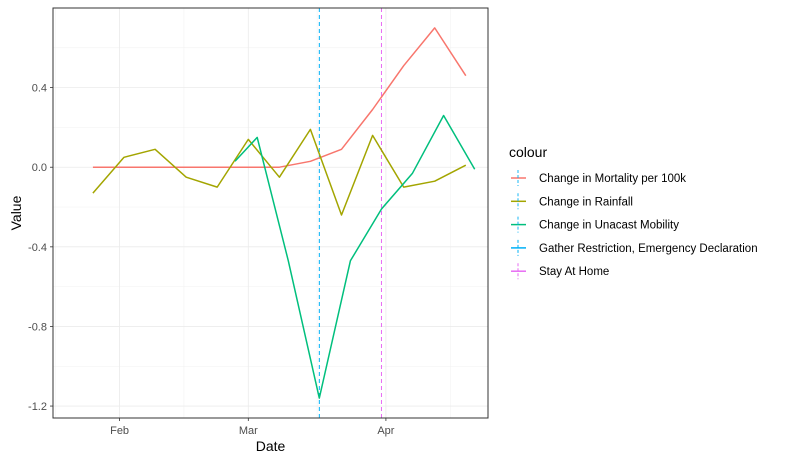 This screenshot has height=461, width=788. Describe the element at coordinates (39, 168) in the screenshot. I see `y-tick-label: 0.0` at that location.